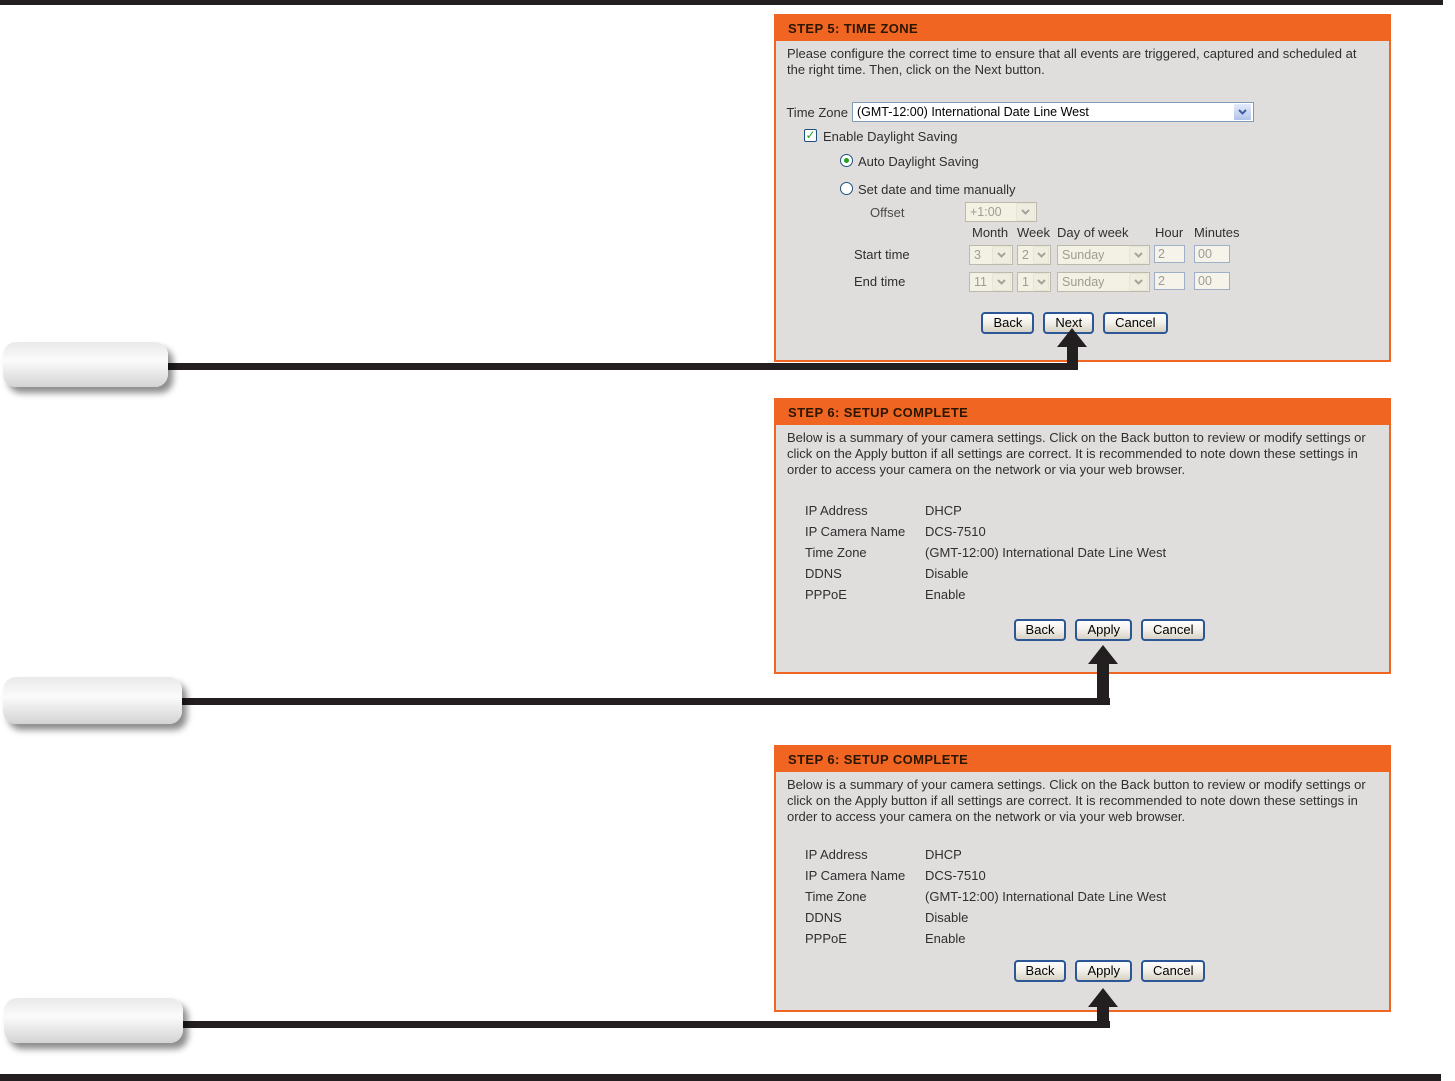 The image size is (1455, 1081). Describe the element at coordinates (720, 1077) in the screenshot. I see `page-bottom-rule` at that location.